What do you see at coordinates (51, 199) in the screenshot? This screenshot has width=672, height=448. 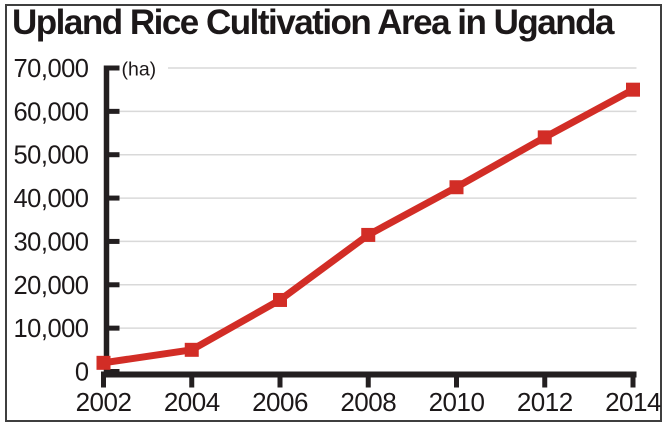 I see `y-tick-label: 40,000` at bounding box center [51, 199].